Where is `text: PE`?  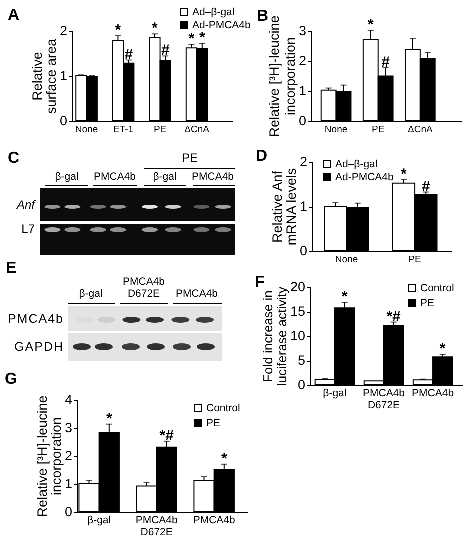
text: PE is located at coordinates (190, 158).